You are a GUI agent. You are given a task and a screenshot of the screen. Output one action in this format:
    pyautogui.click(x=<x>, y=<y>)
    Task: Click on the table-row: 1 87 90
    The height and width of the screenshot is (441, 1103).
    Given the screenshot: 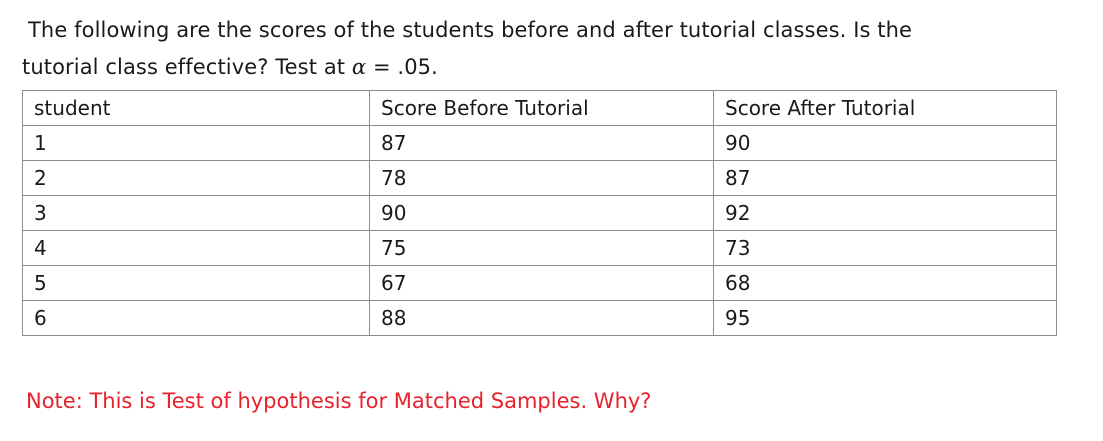 What is the action you would take?
    pyautogui.click(x=539, y=143)
    